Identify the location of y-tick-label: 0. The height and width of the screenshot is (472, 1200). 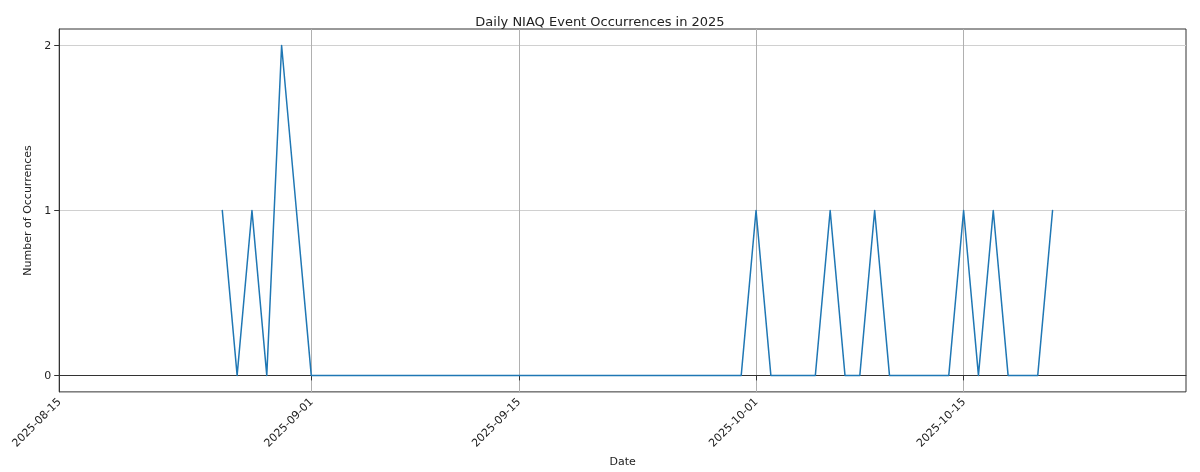
(48, 375).